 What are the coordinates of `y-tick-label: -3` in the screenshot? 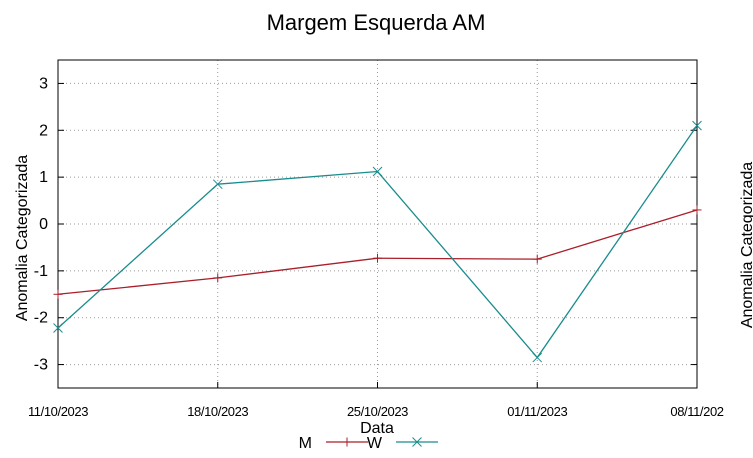 It's located at (41, 365).